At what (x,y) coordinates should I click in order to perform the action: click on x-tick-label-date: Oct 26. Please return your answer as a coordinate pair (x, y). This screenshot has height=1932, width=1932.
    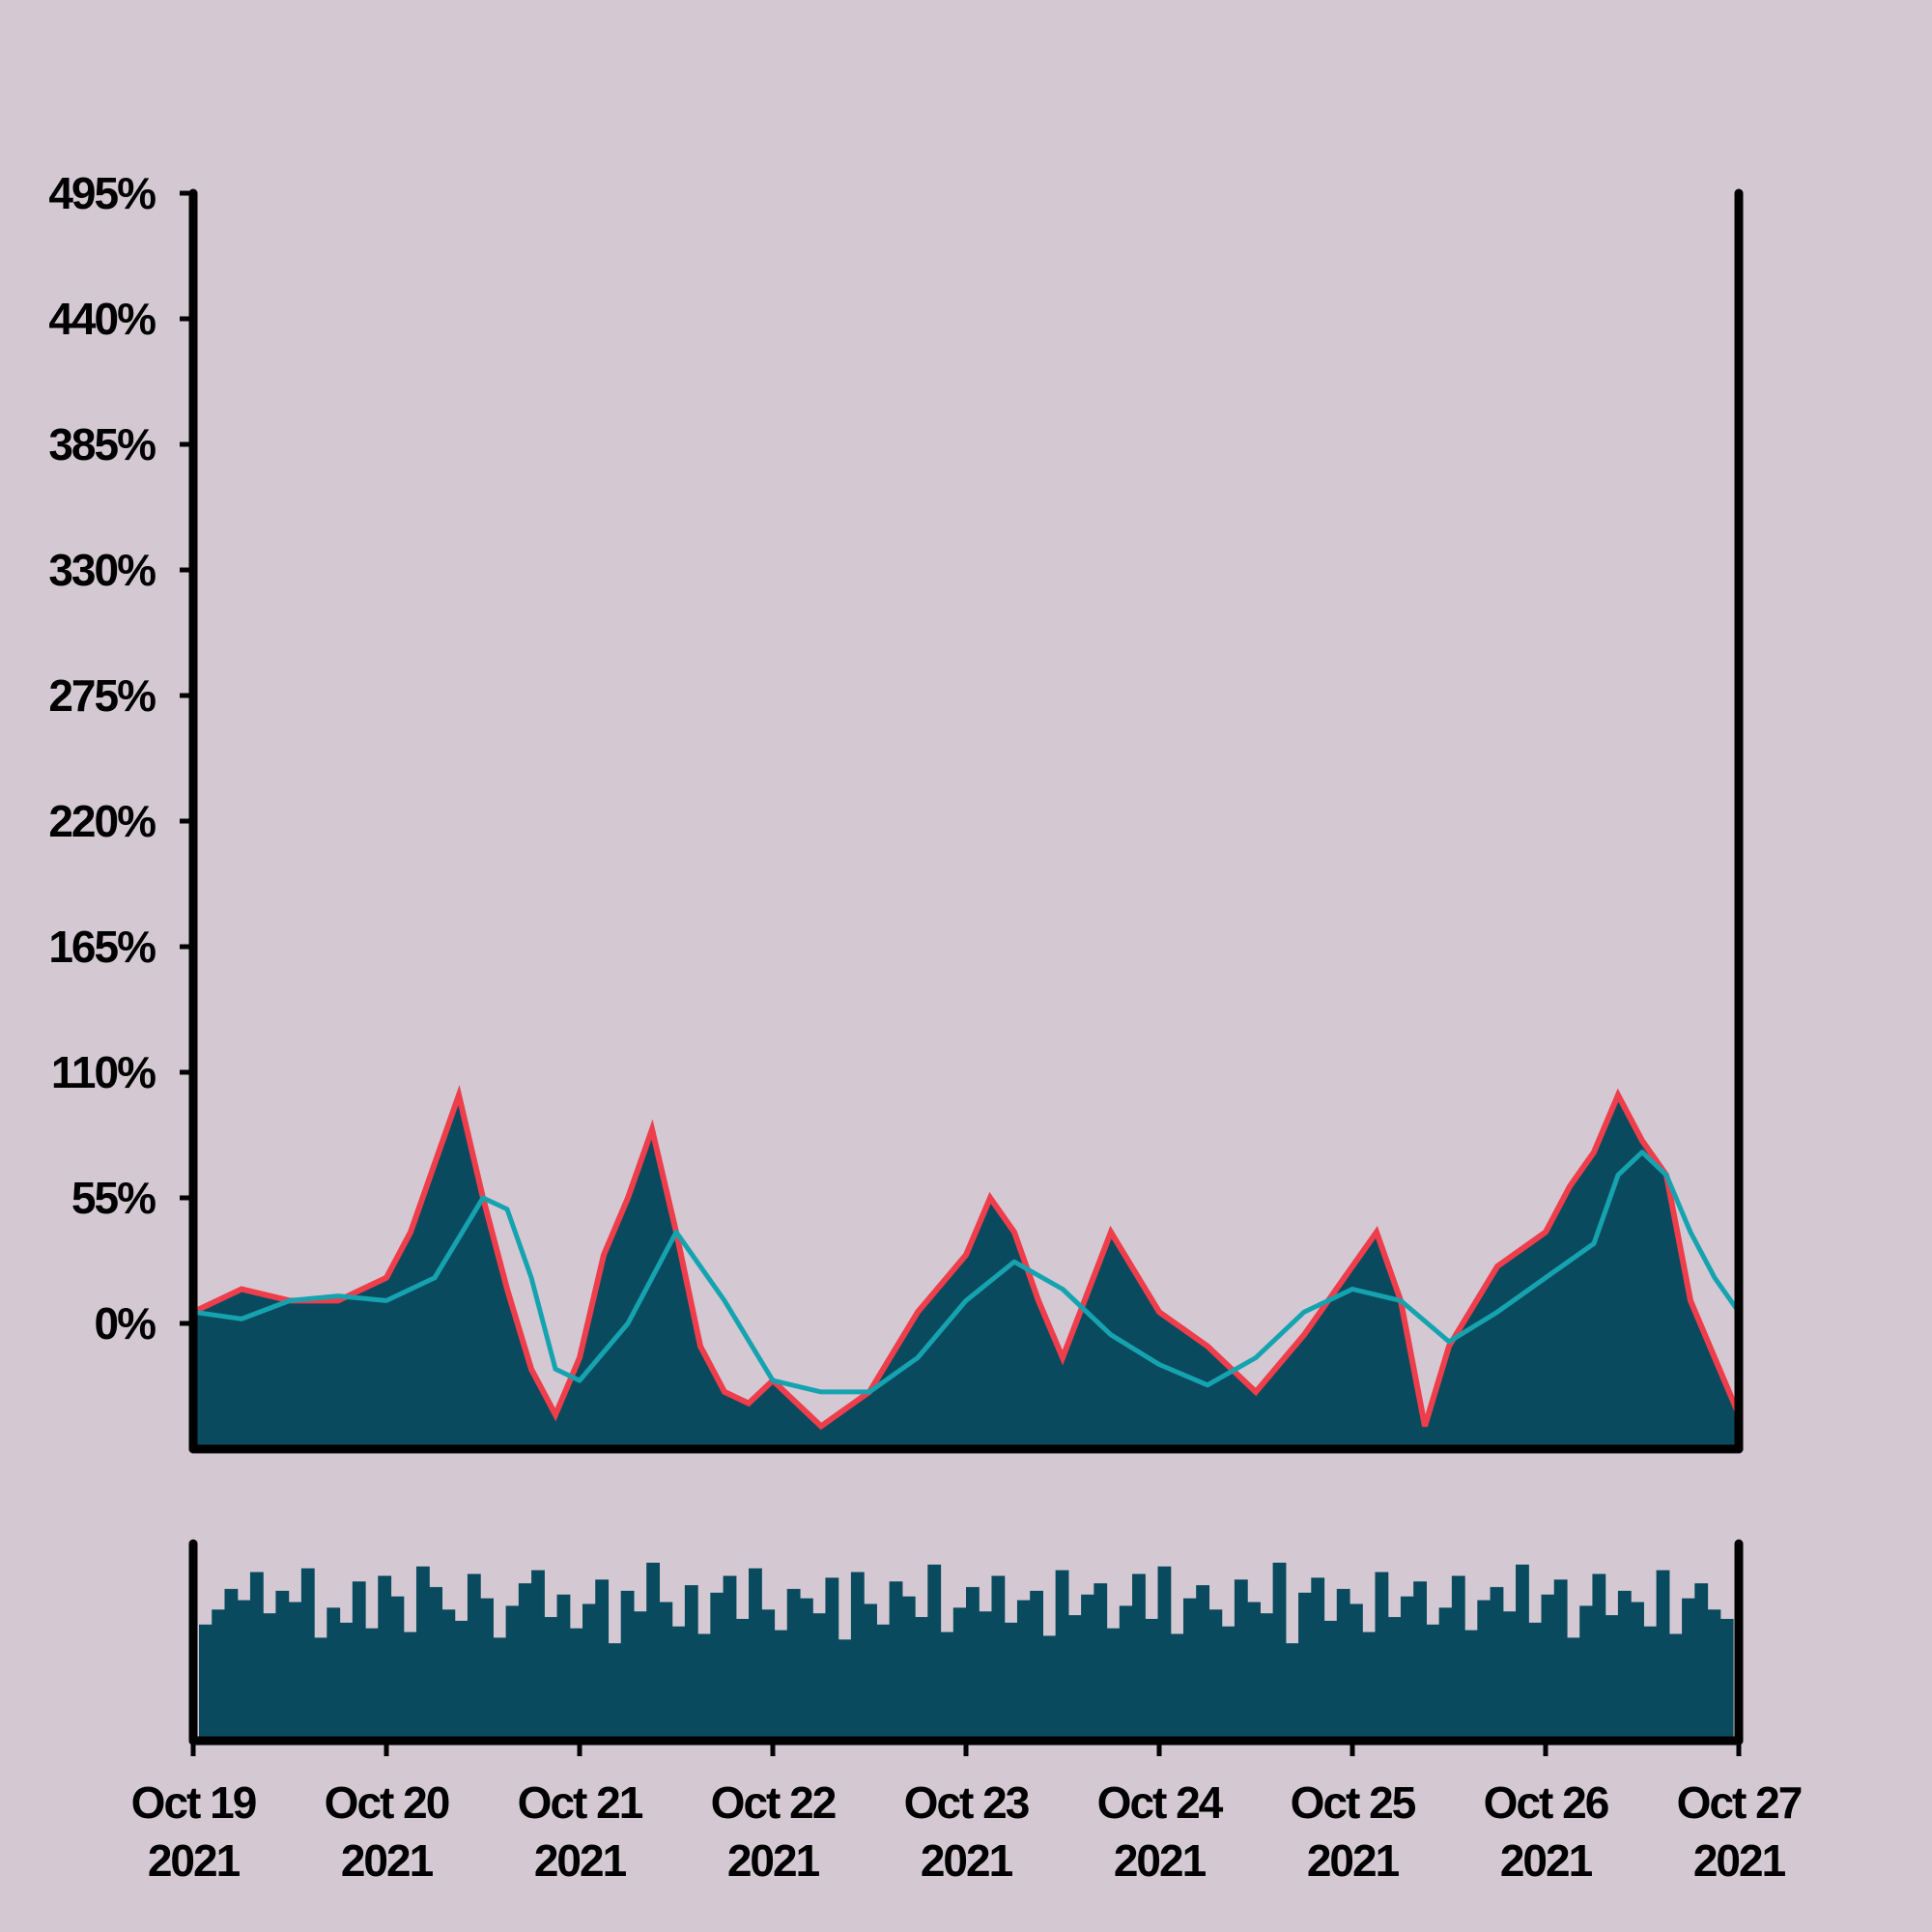
    Looking at the image, I should click on (1546, 1802).